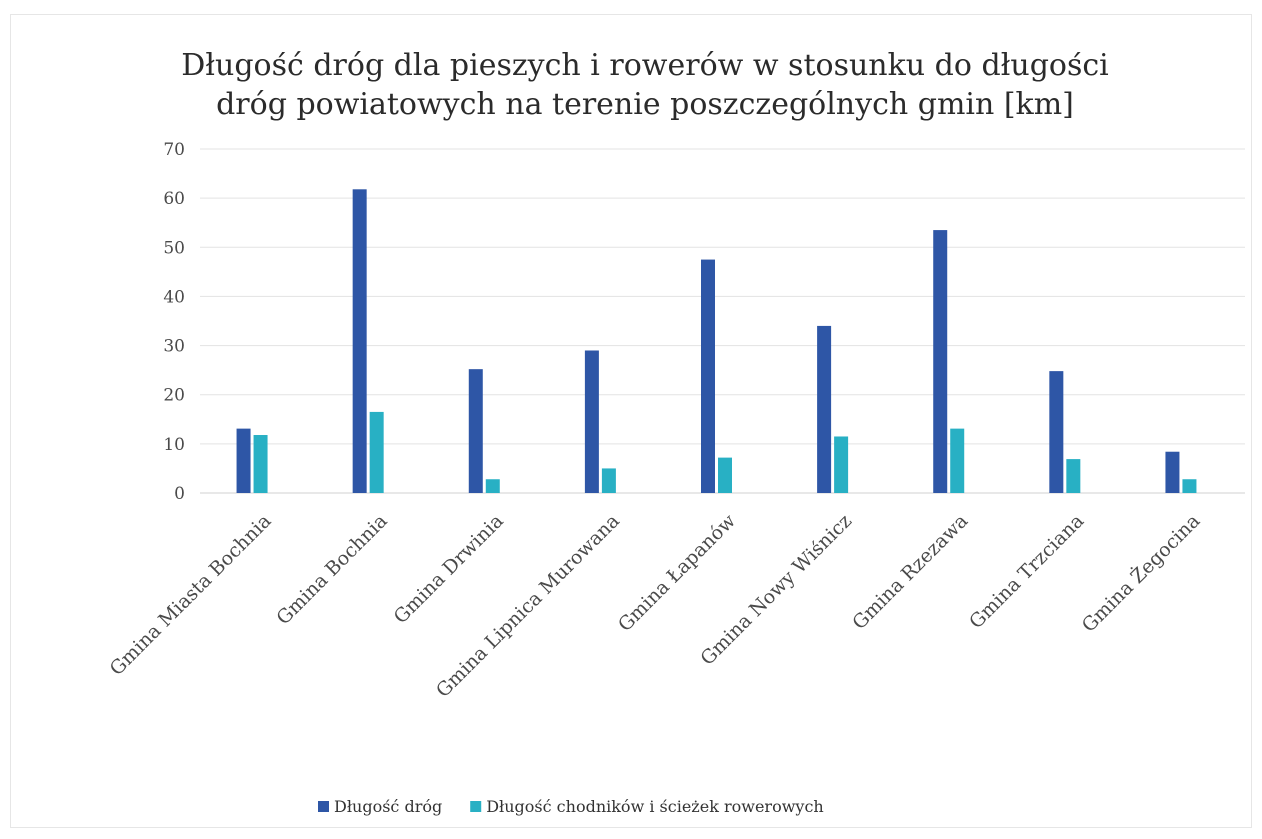 This screenshot has width=1262, height=839. I want to click on x-category-label: Gmina Bochnia, so click(331, 569).